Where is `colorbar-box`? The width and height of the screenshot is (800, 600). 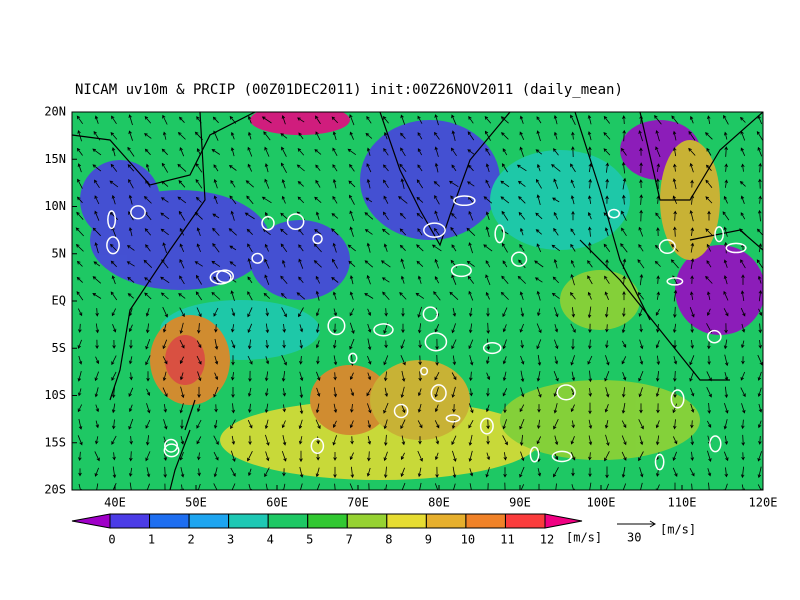 colorbar-box is located at coordinates (169, 521).